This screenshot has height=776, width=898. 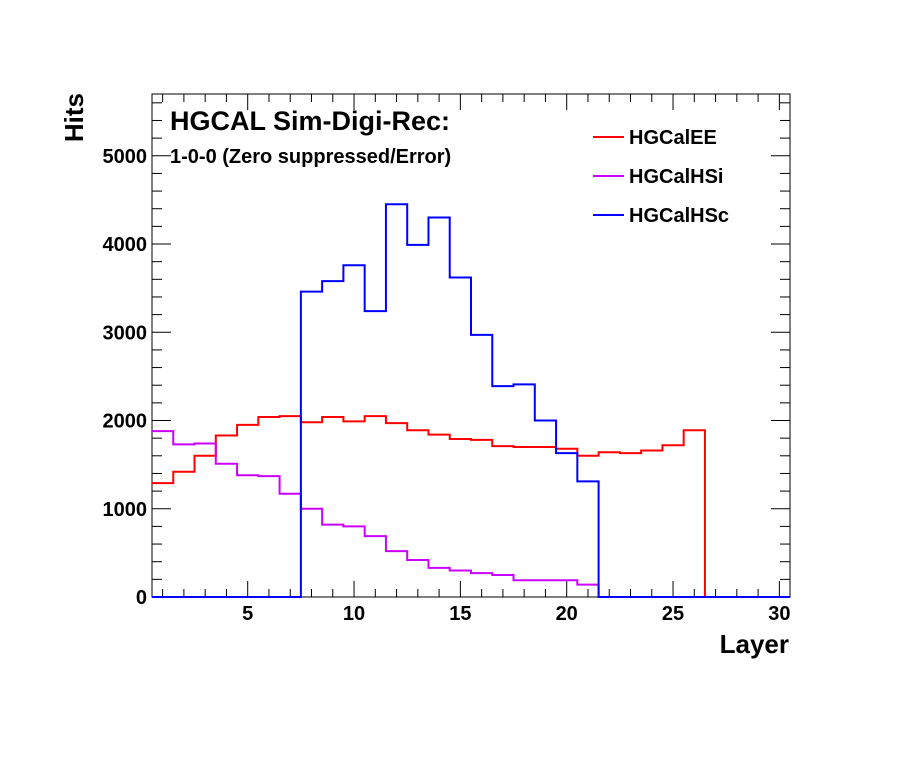 I want to click on y-tick-label: 1000, so click(x=125, y=510).